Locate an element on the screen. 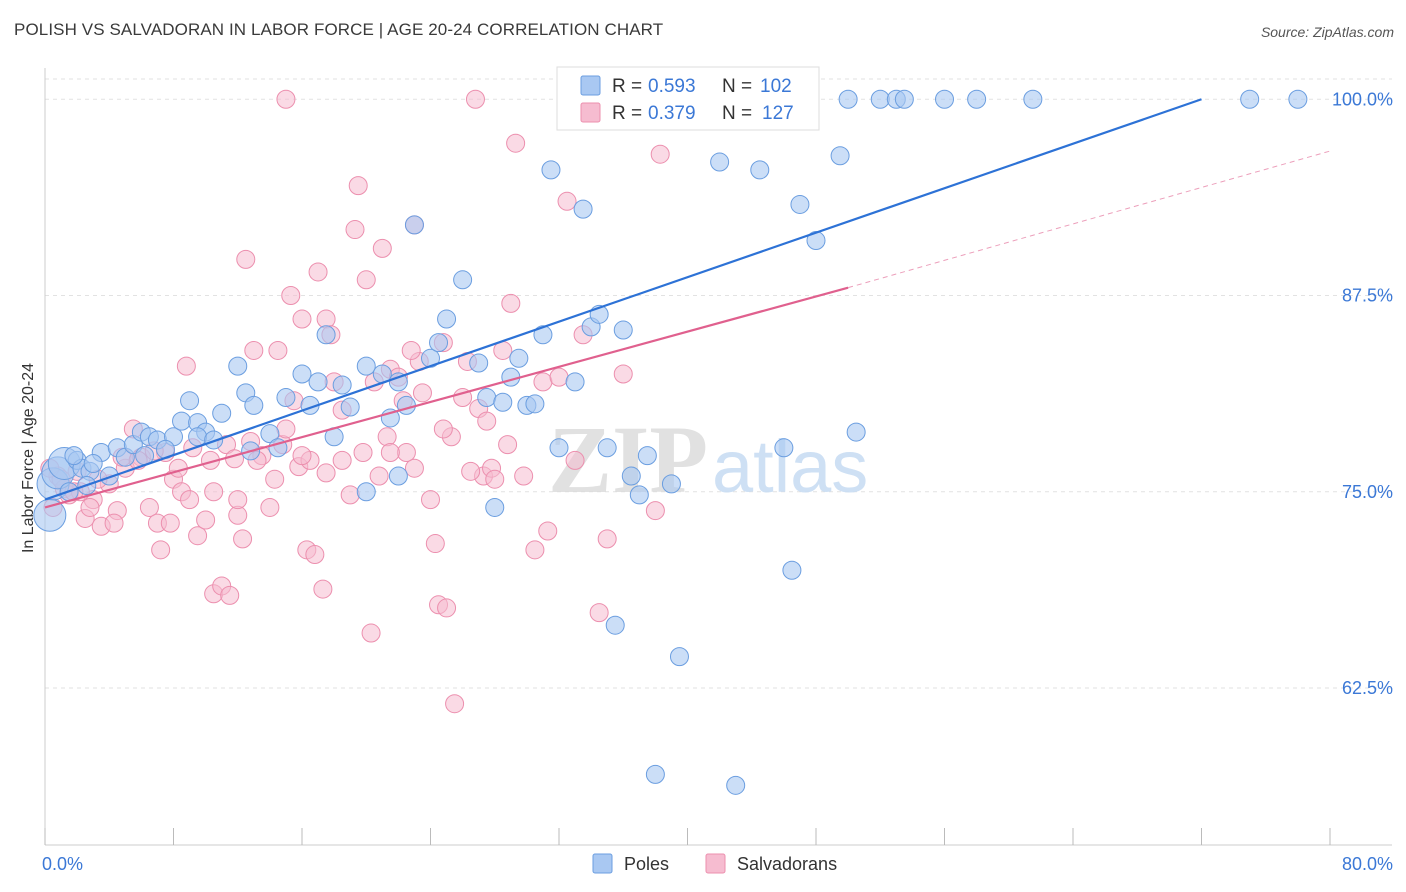 This screenshot has width=1406, height=892. salvadorans-trend-extension is located at coordinates (1089, 219).